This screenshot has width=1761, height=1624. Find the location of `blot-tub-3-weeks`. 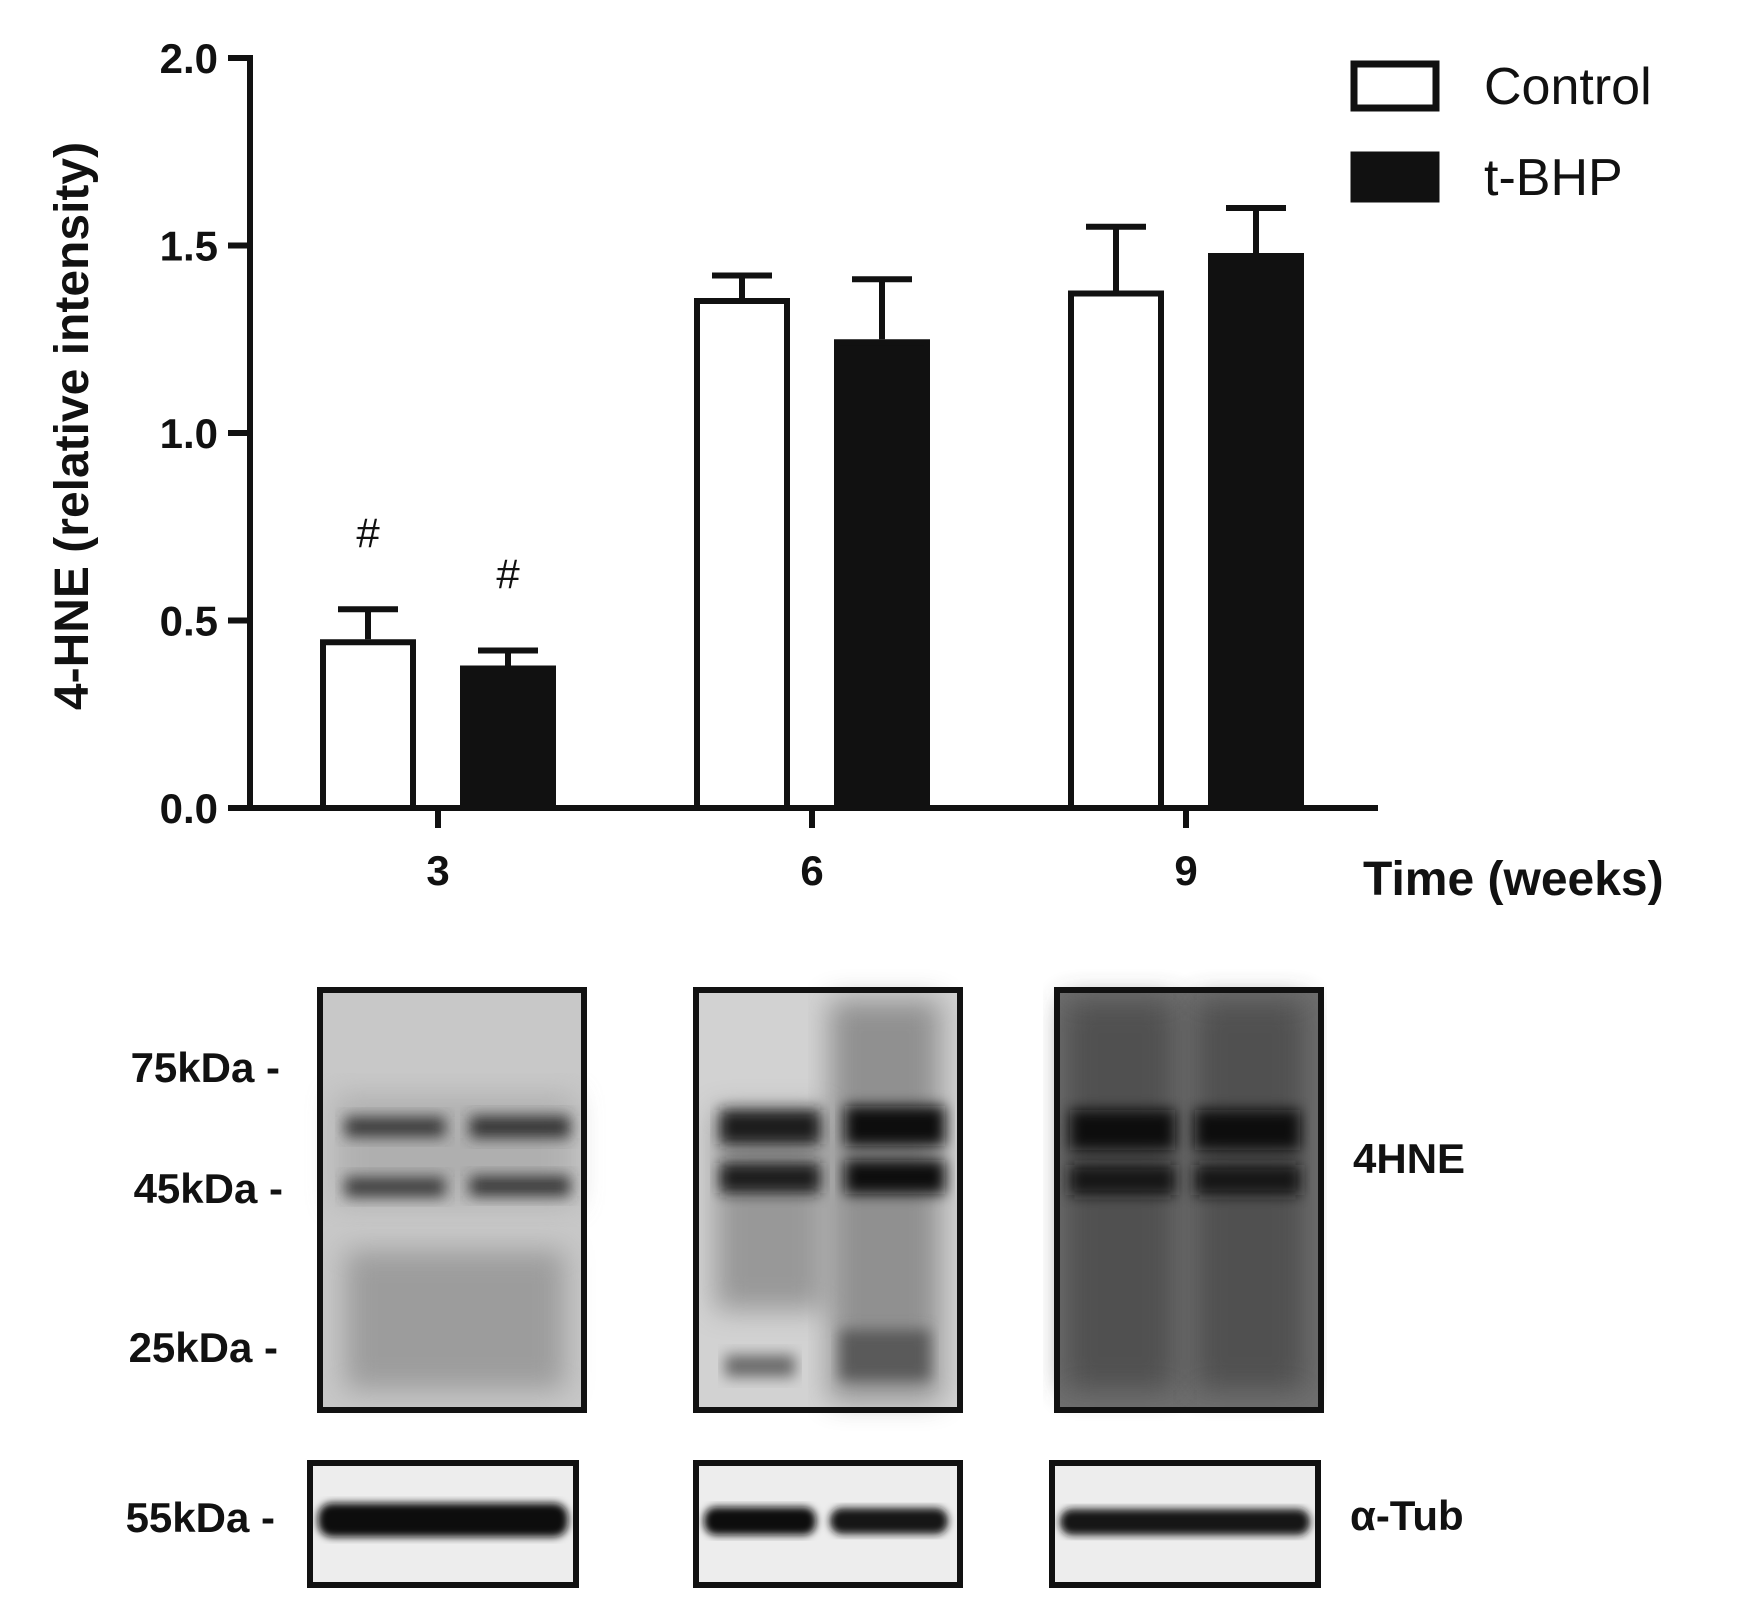

blot-tub-3-weeks is located at coordinates (443, 1524).